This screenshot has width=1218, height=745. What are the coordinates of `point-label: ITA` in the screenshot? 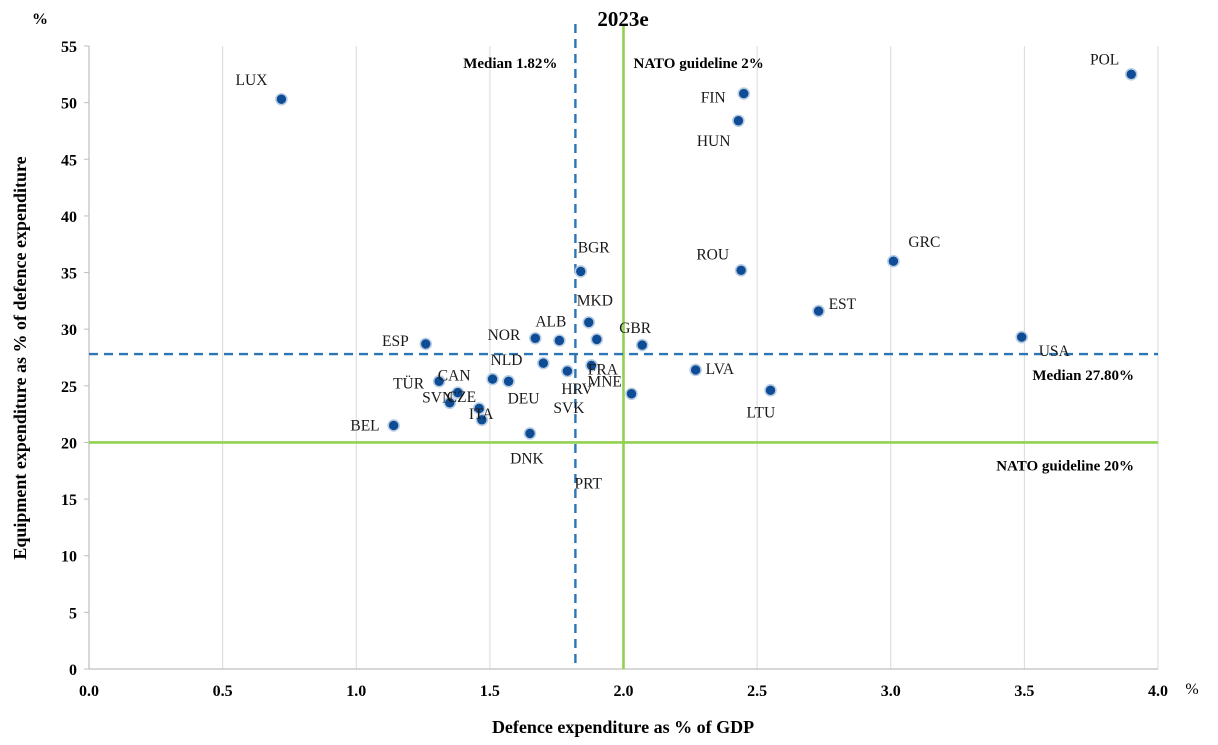 It's located at (481, 414).